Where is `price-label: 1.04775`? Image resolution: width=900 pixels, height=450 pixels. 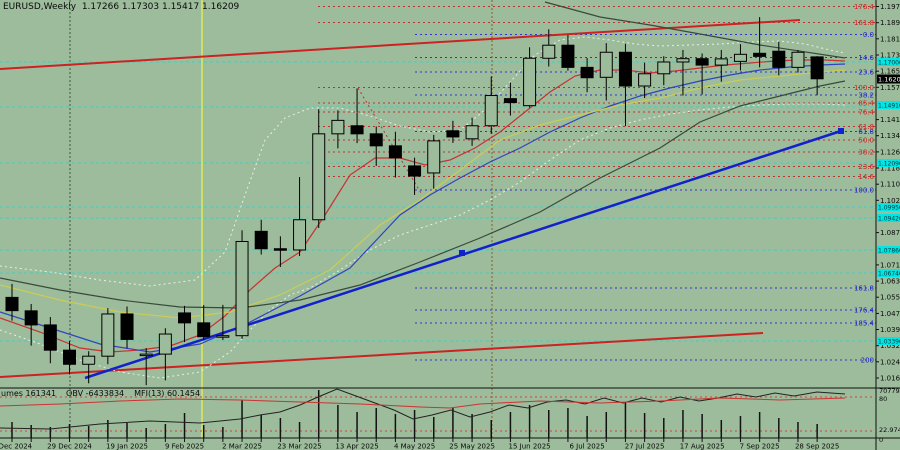 price-label: 1.04775 is located at coordinates (890, 314).